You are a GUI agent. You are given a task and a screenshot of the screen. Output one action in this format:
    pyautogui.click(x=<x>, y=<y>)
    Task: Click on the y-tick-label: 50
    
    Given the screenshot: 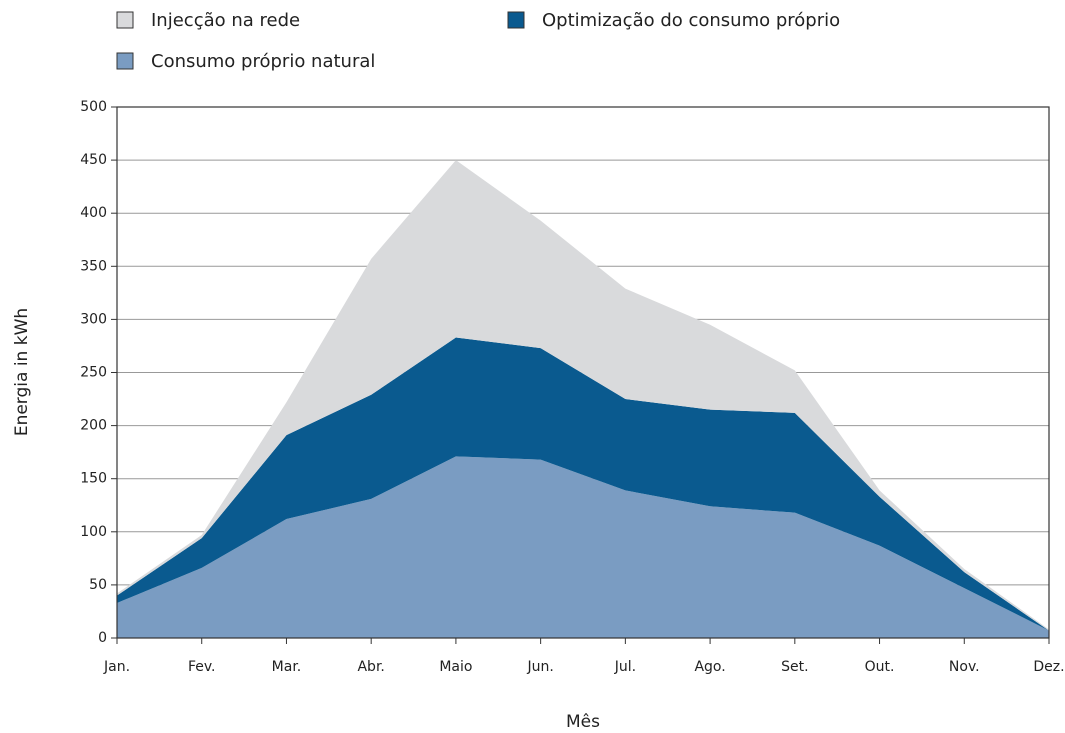 What is the action you would take?
    pyautogui.click(x=98, y=585)
    